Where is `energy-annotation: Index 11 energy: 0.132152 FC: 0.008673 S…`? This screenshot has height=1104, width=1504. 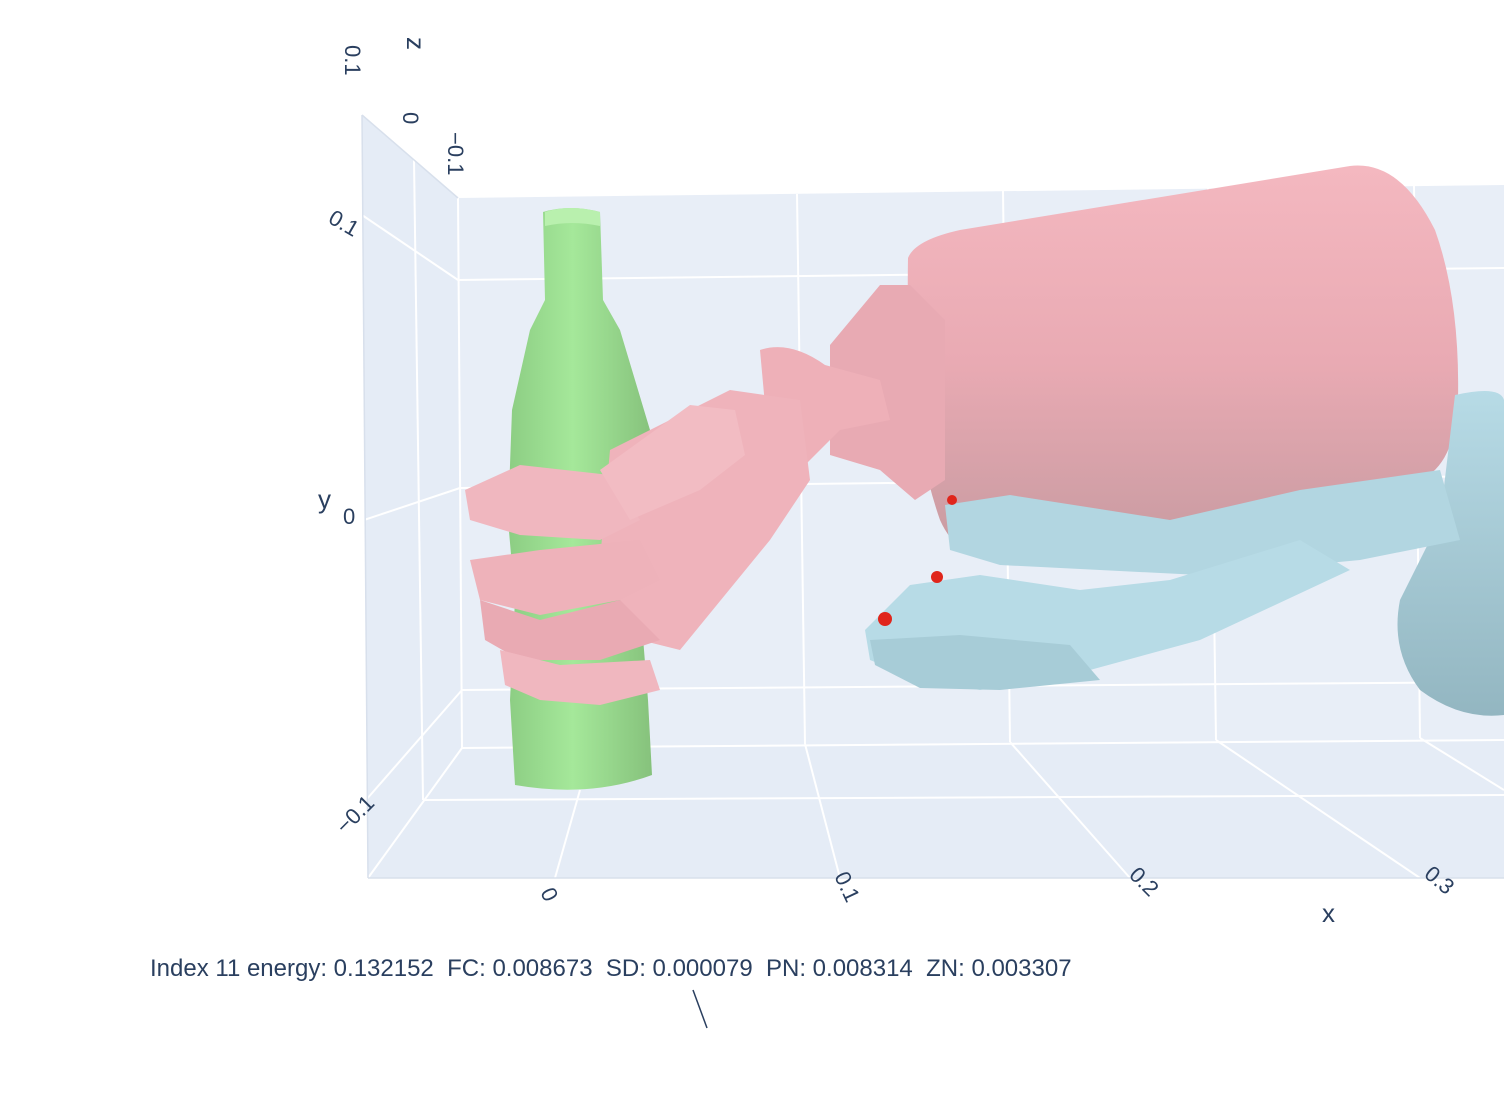 energy-annotation: Index 11 energy: 0.132152 FC: 0.008673 S… is located at coordinates (611, 968).